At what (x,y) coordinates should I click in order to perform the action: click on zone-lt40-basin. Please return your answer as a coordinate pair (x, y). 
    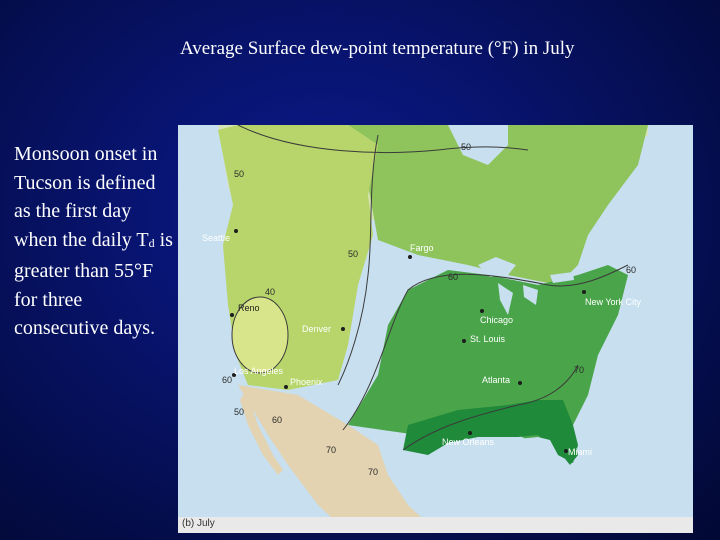
    Looking at the image, I should click on (260, 335).